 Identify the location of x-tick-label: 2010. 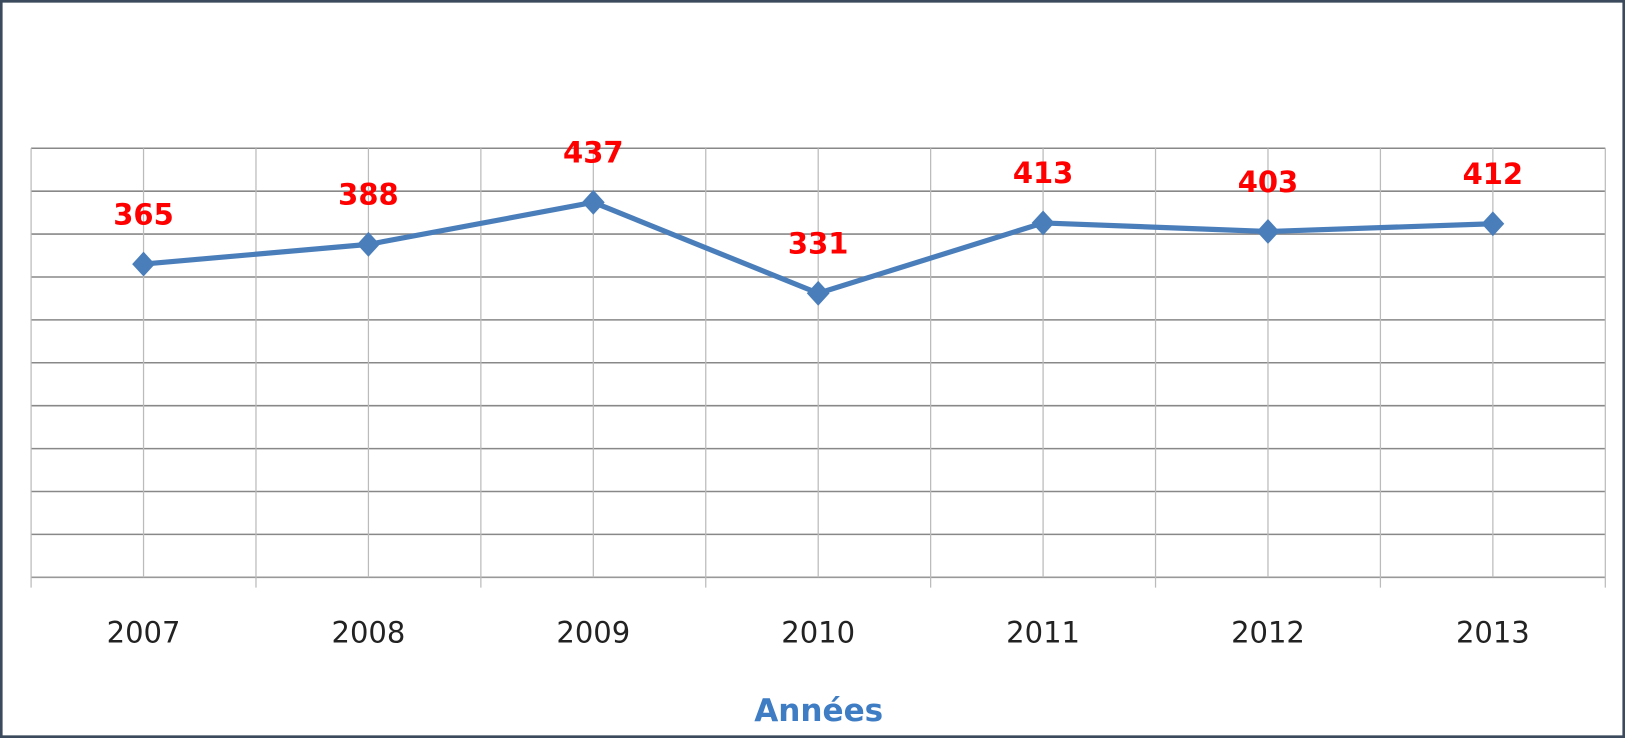
(818, 632).